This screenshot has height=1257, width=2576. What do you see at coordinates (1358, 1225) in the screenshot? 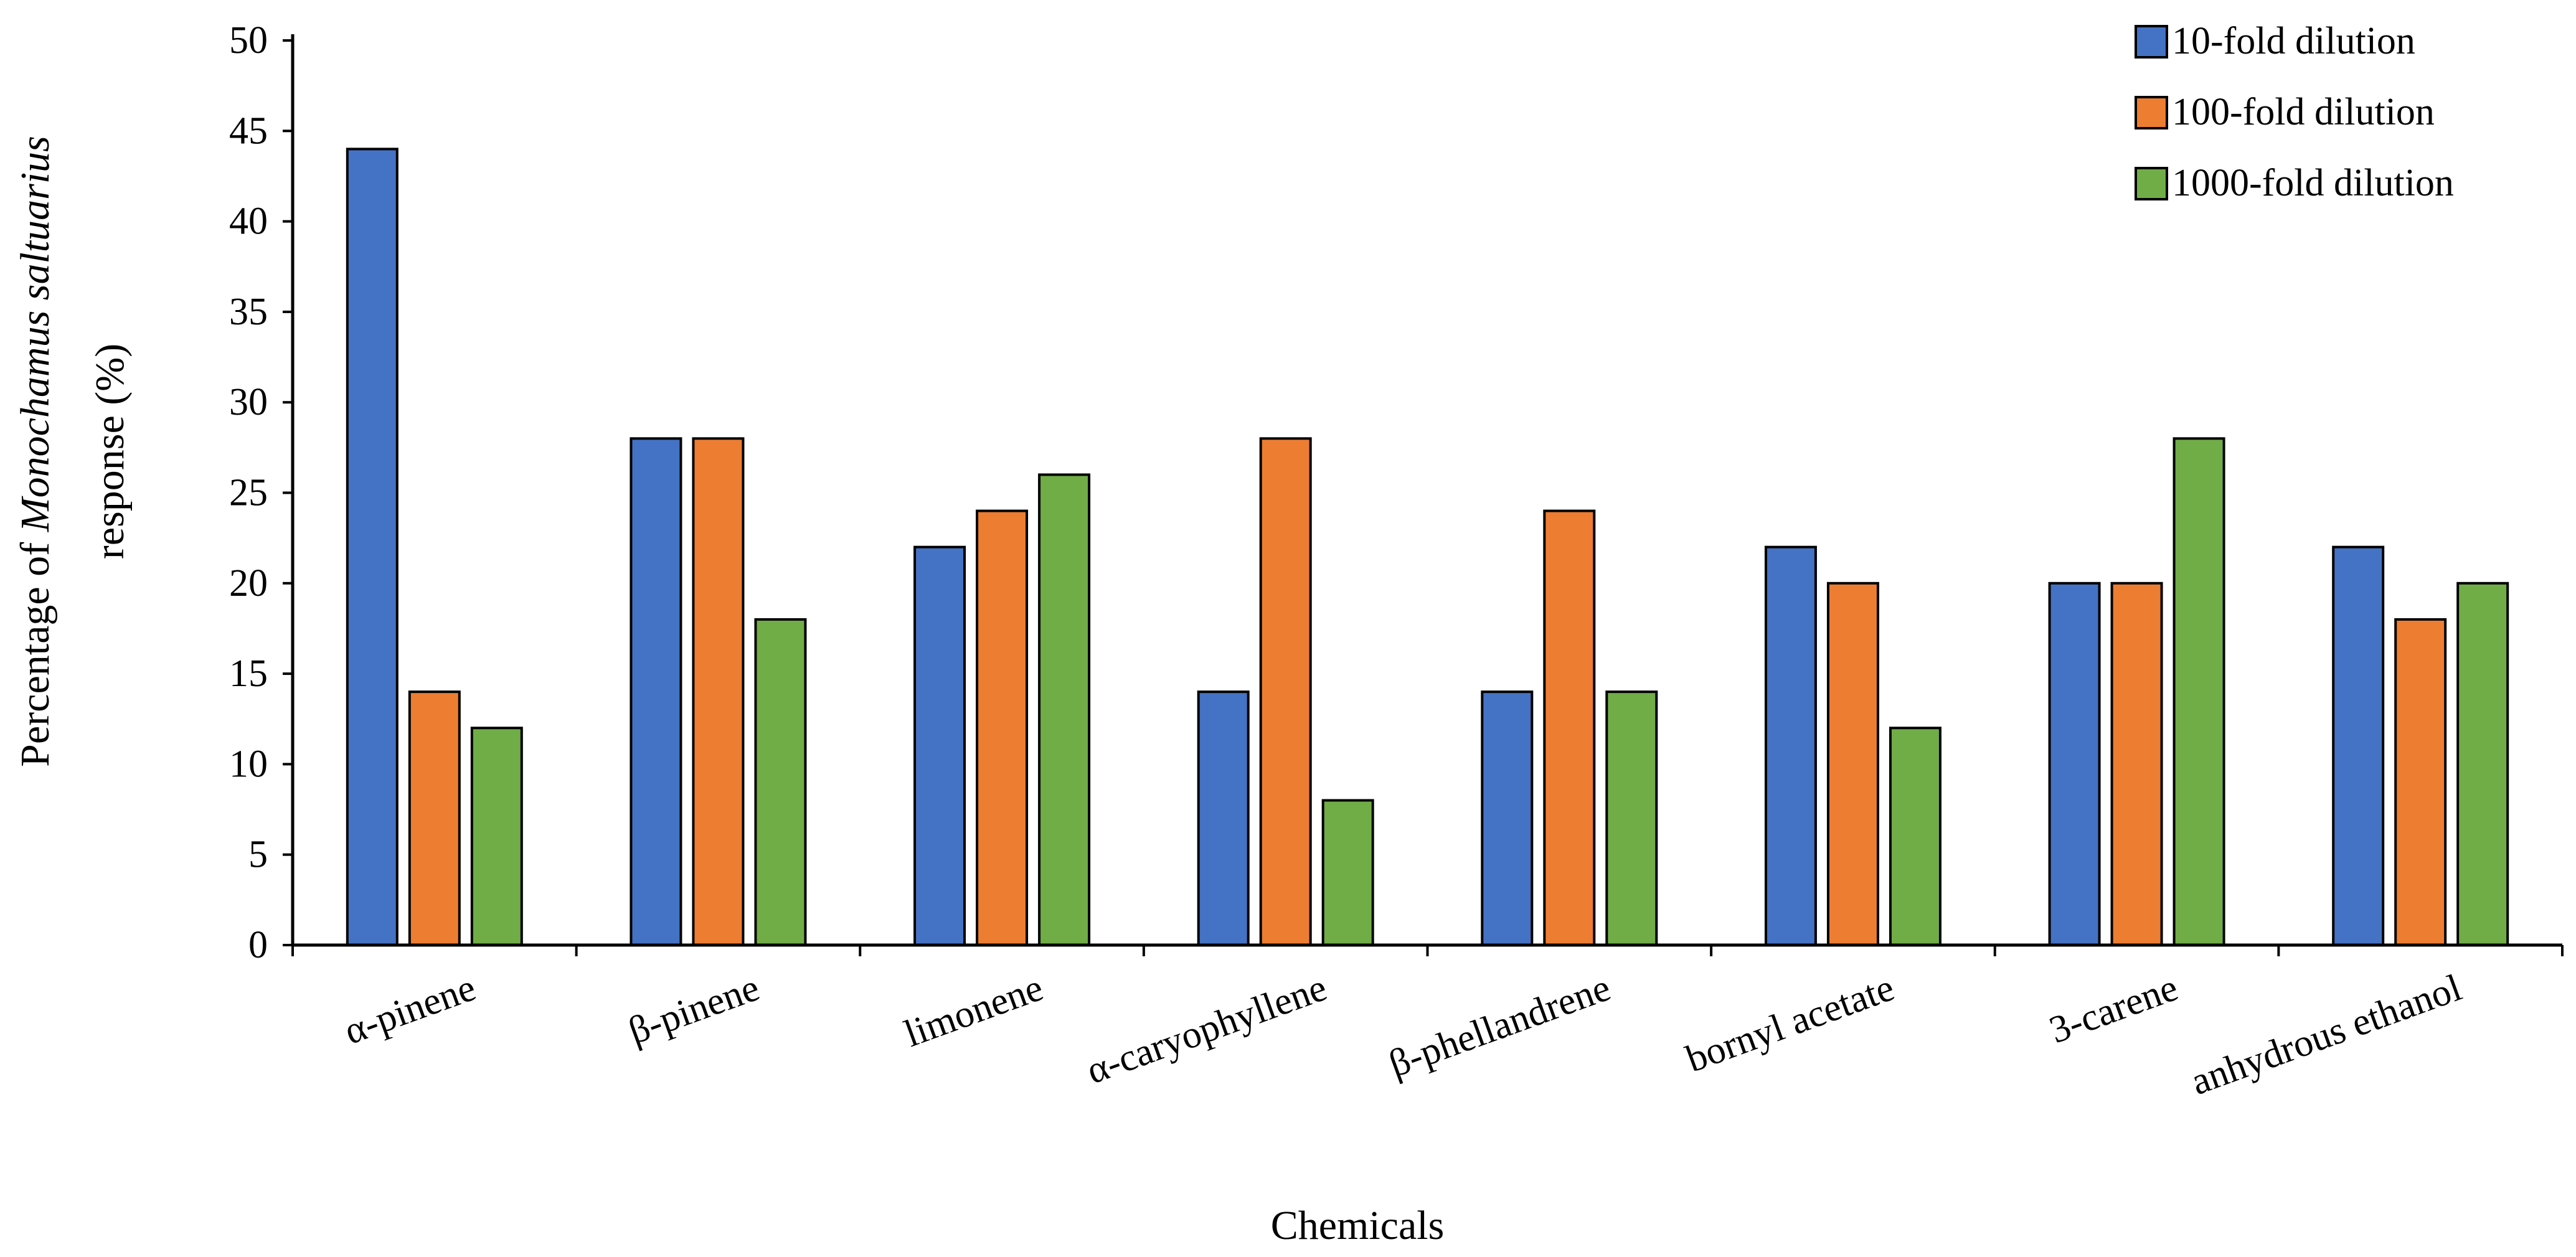
I see `x-axis-title: Chemicals` at bounding box center [1358, 1225].